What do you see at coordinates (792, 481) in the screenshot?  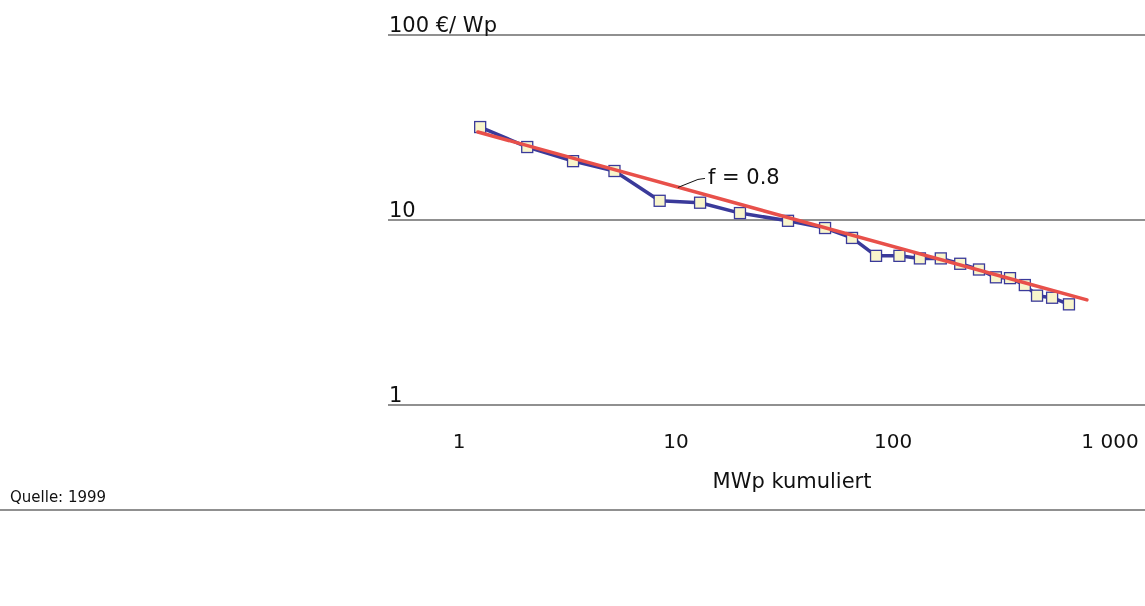 I see `x-axis-title: MWp kumuliert` at bounding box center [792, 481].